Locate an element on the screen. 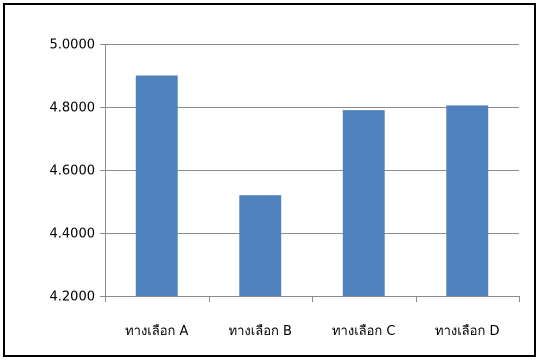  y-tick-label: 4.4000 is located at coordinates (73, 234).